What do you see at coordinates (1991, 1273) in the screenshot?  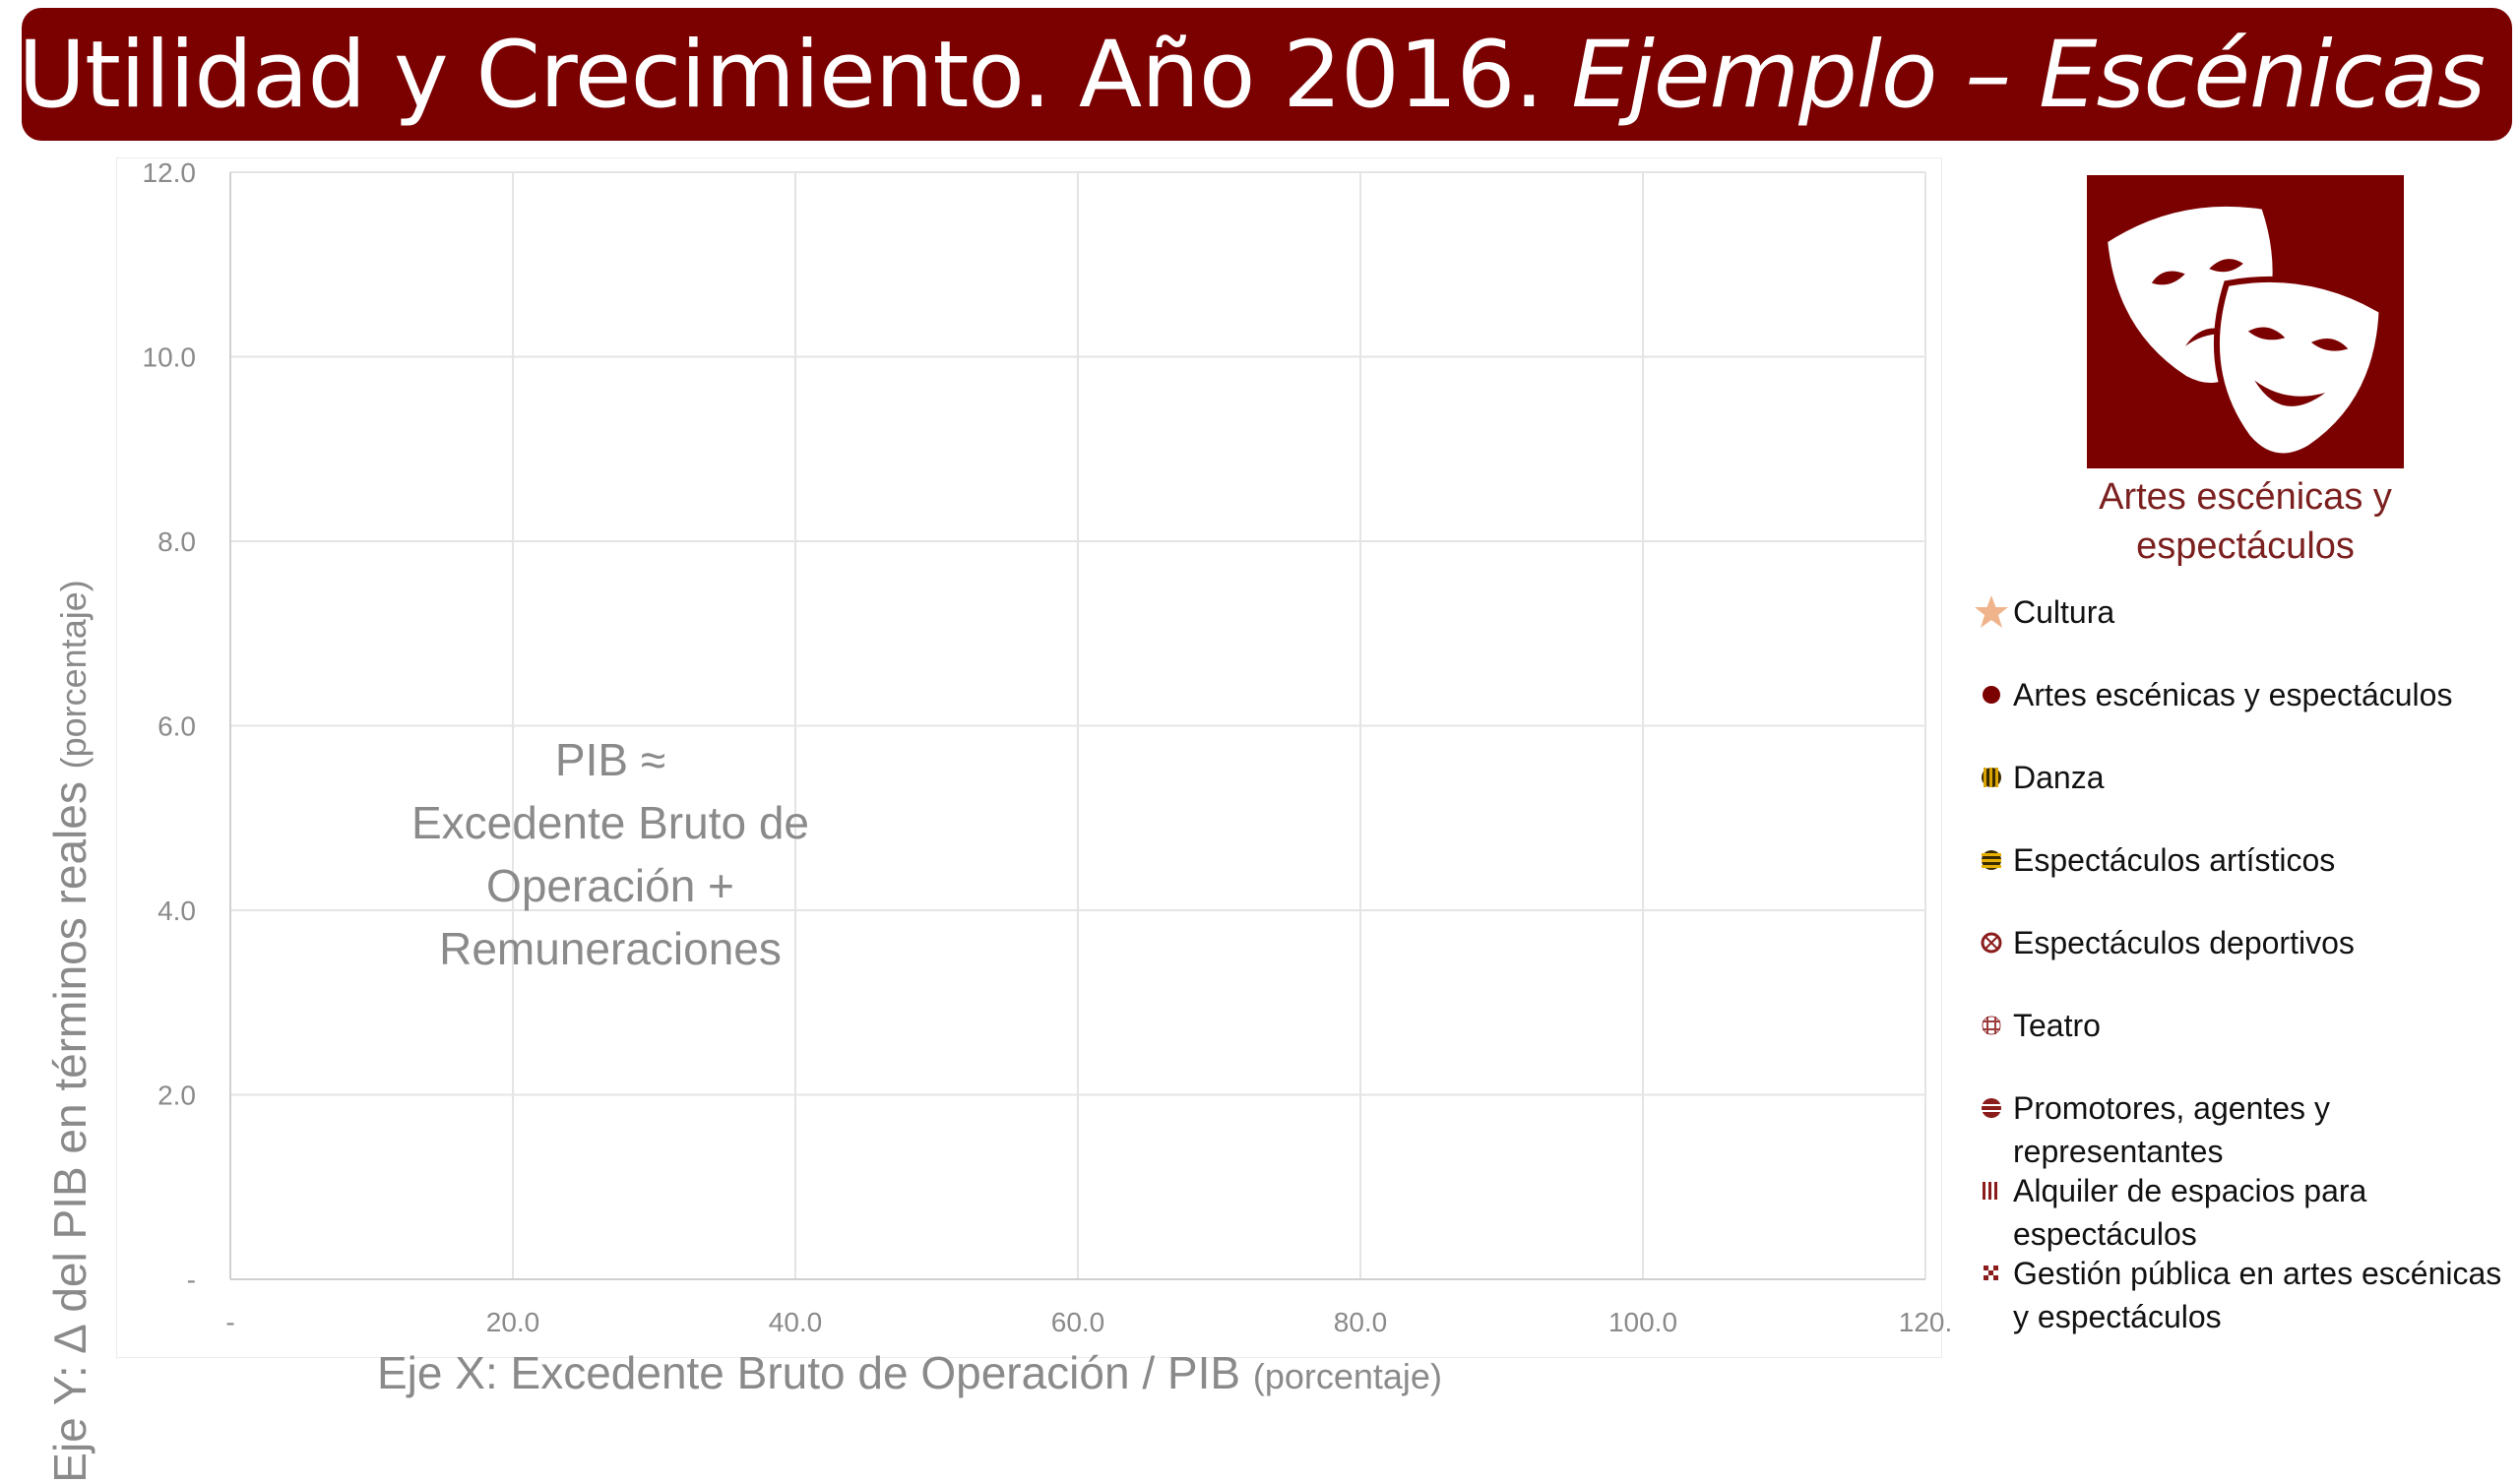 I see `legend-marker-check-icon` at bounding box center [1991, 1273].